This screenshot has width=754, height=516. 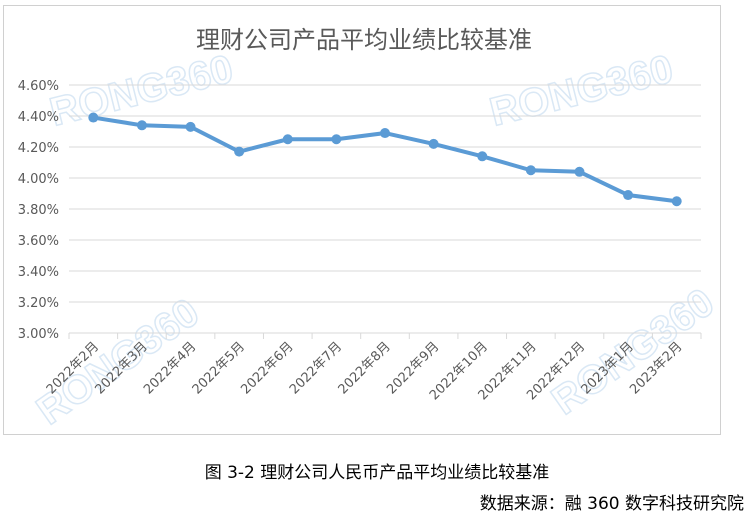 What do you see at coordinates (38, 148) in the screenshot?
I see `y-tick-label: 4.20%` at bounding box center [38, 148].